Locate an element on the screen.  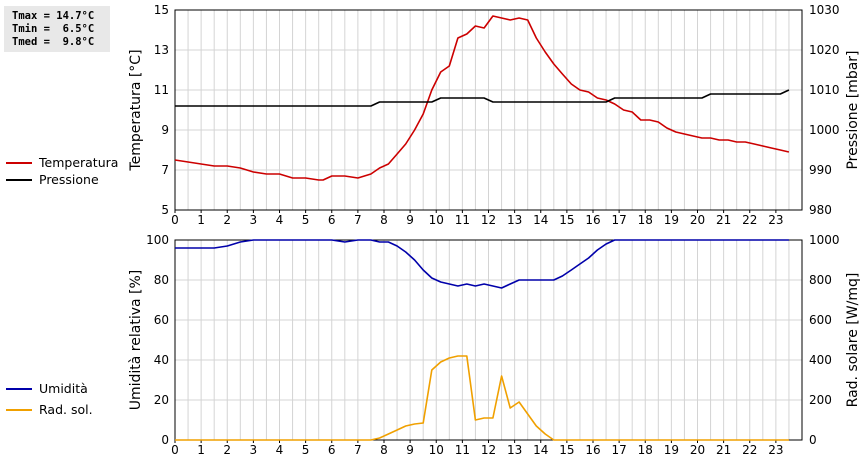
y-axis-label-right: Pressione [mbar] is located at coordinates (852, 109).